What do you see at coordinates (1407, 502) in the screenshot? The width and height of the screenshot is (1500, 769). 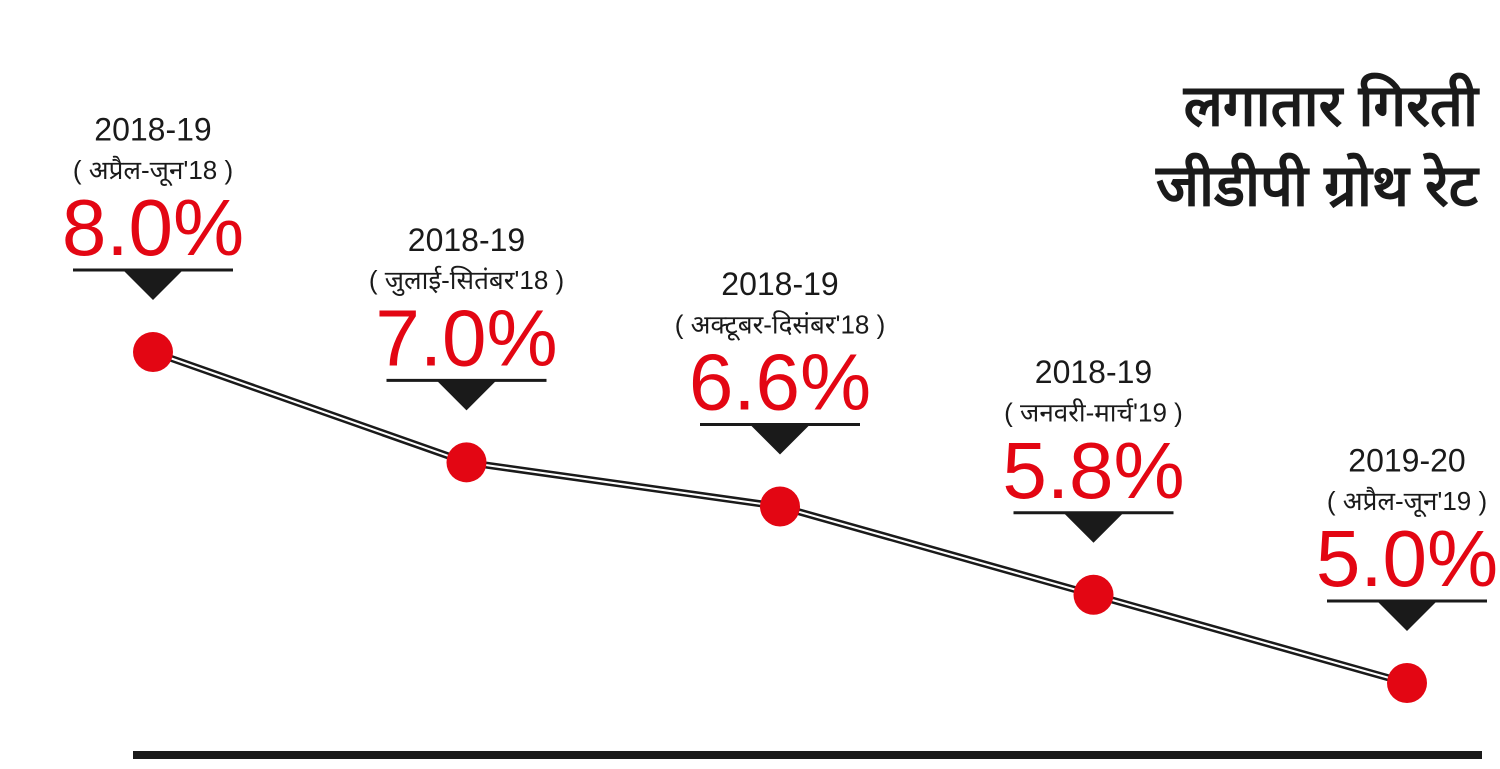 I see `period-label: ( अप्रैल-जून'19 )` at bounding box center [1407, 502].